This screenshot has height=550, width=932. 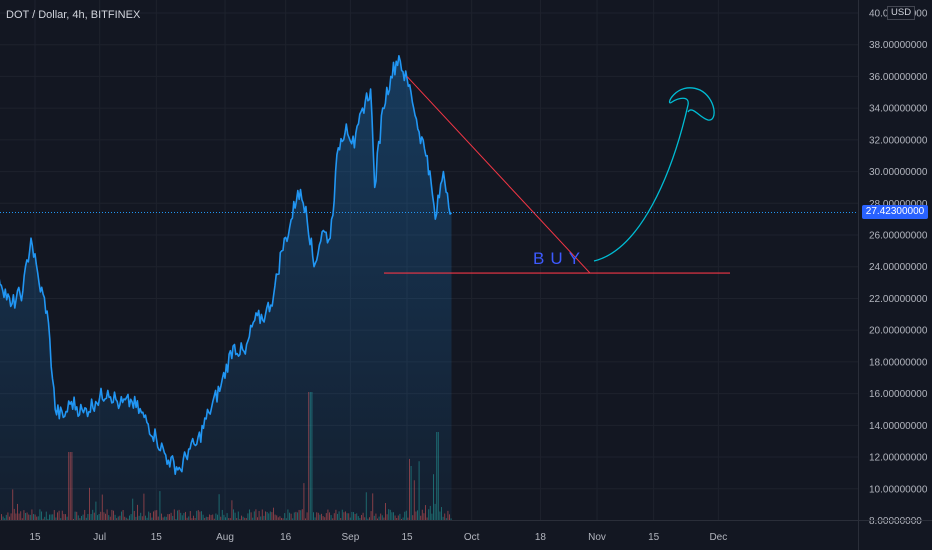 I want to click on y-tick-label: 34.00000000, so click(x=898, y=109).